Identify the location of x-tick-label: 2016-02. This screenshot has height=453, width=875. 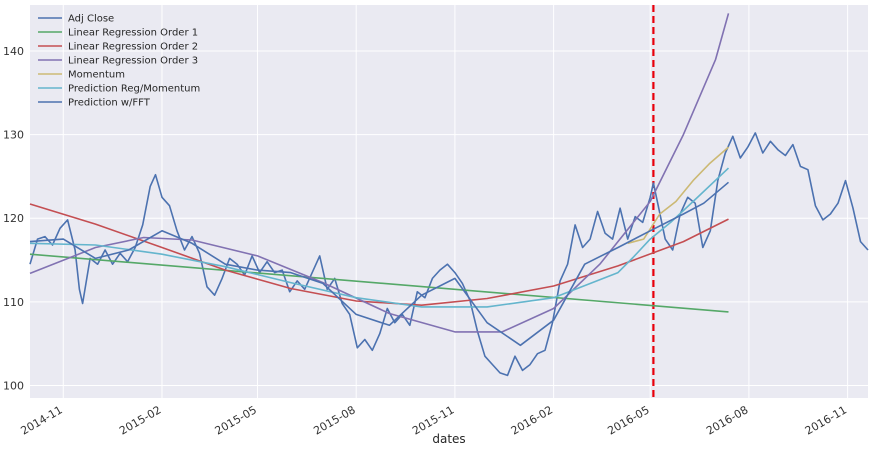
(532, 420).